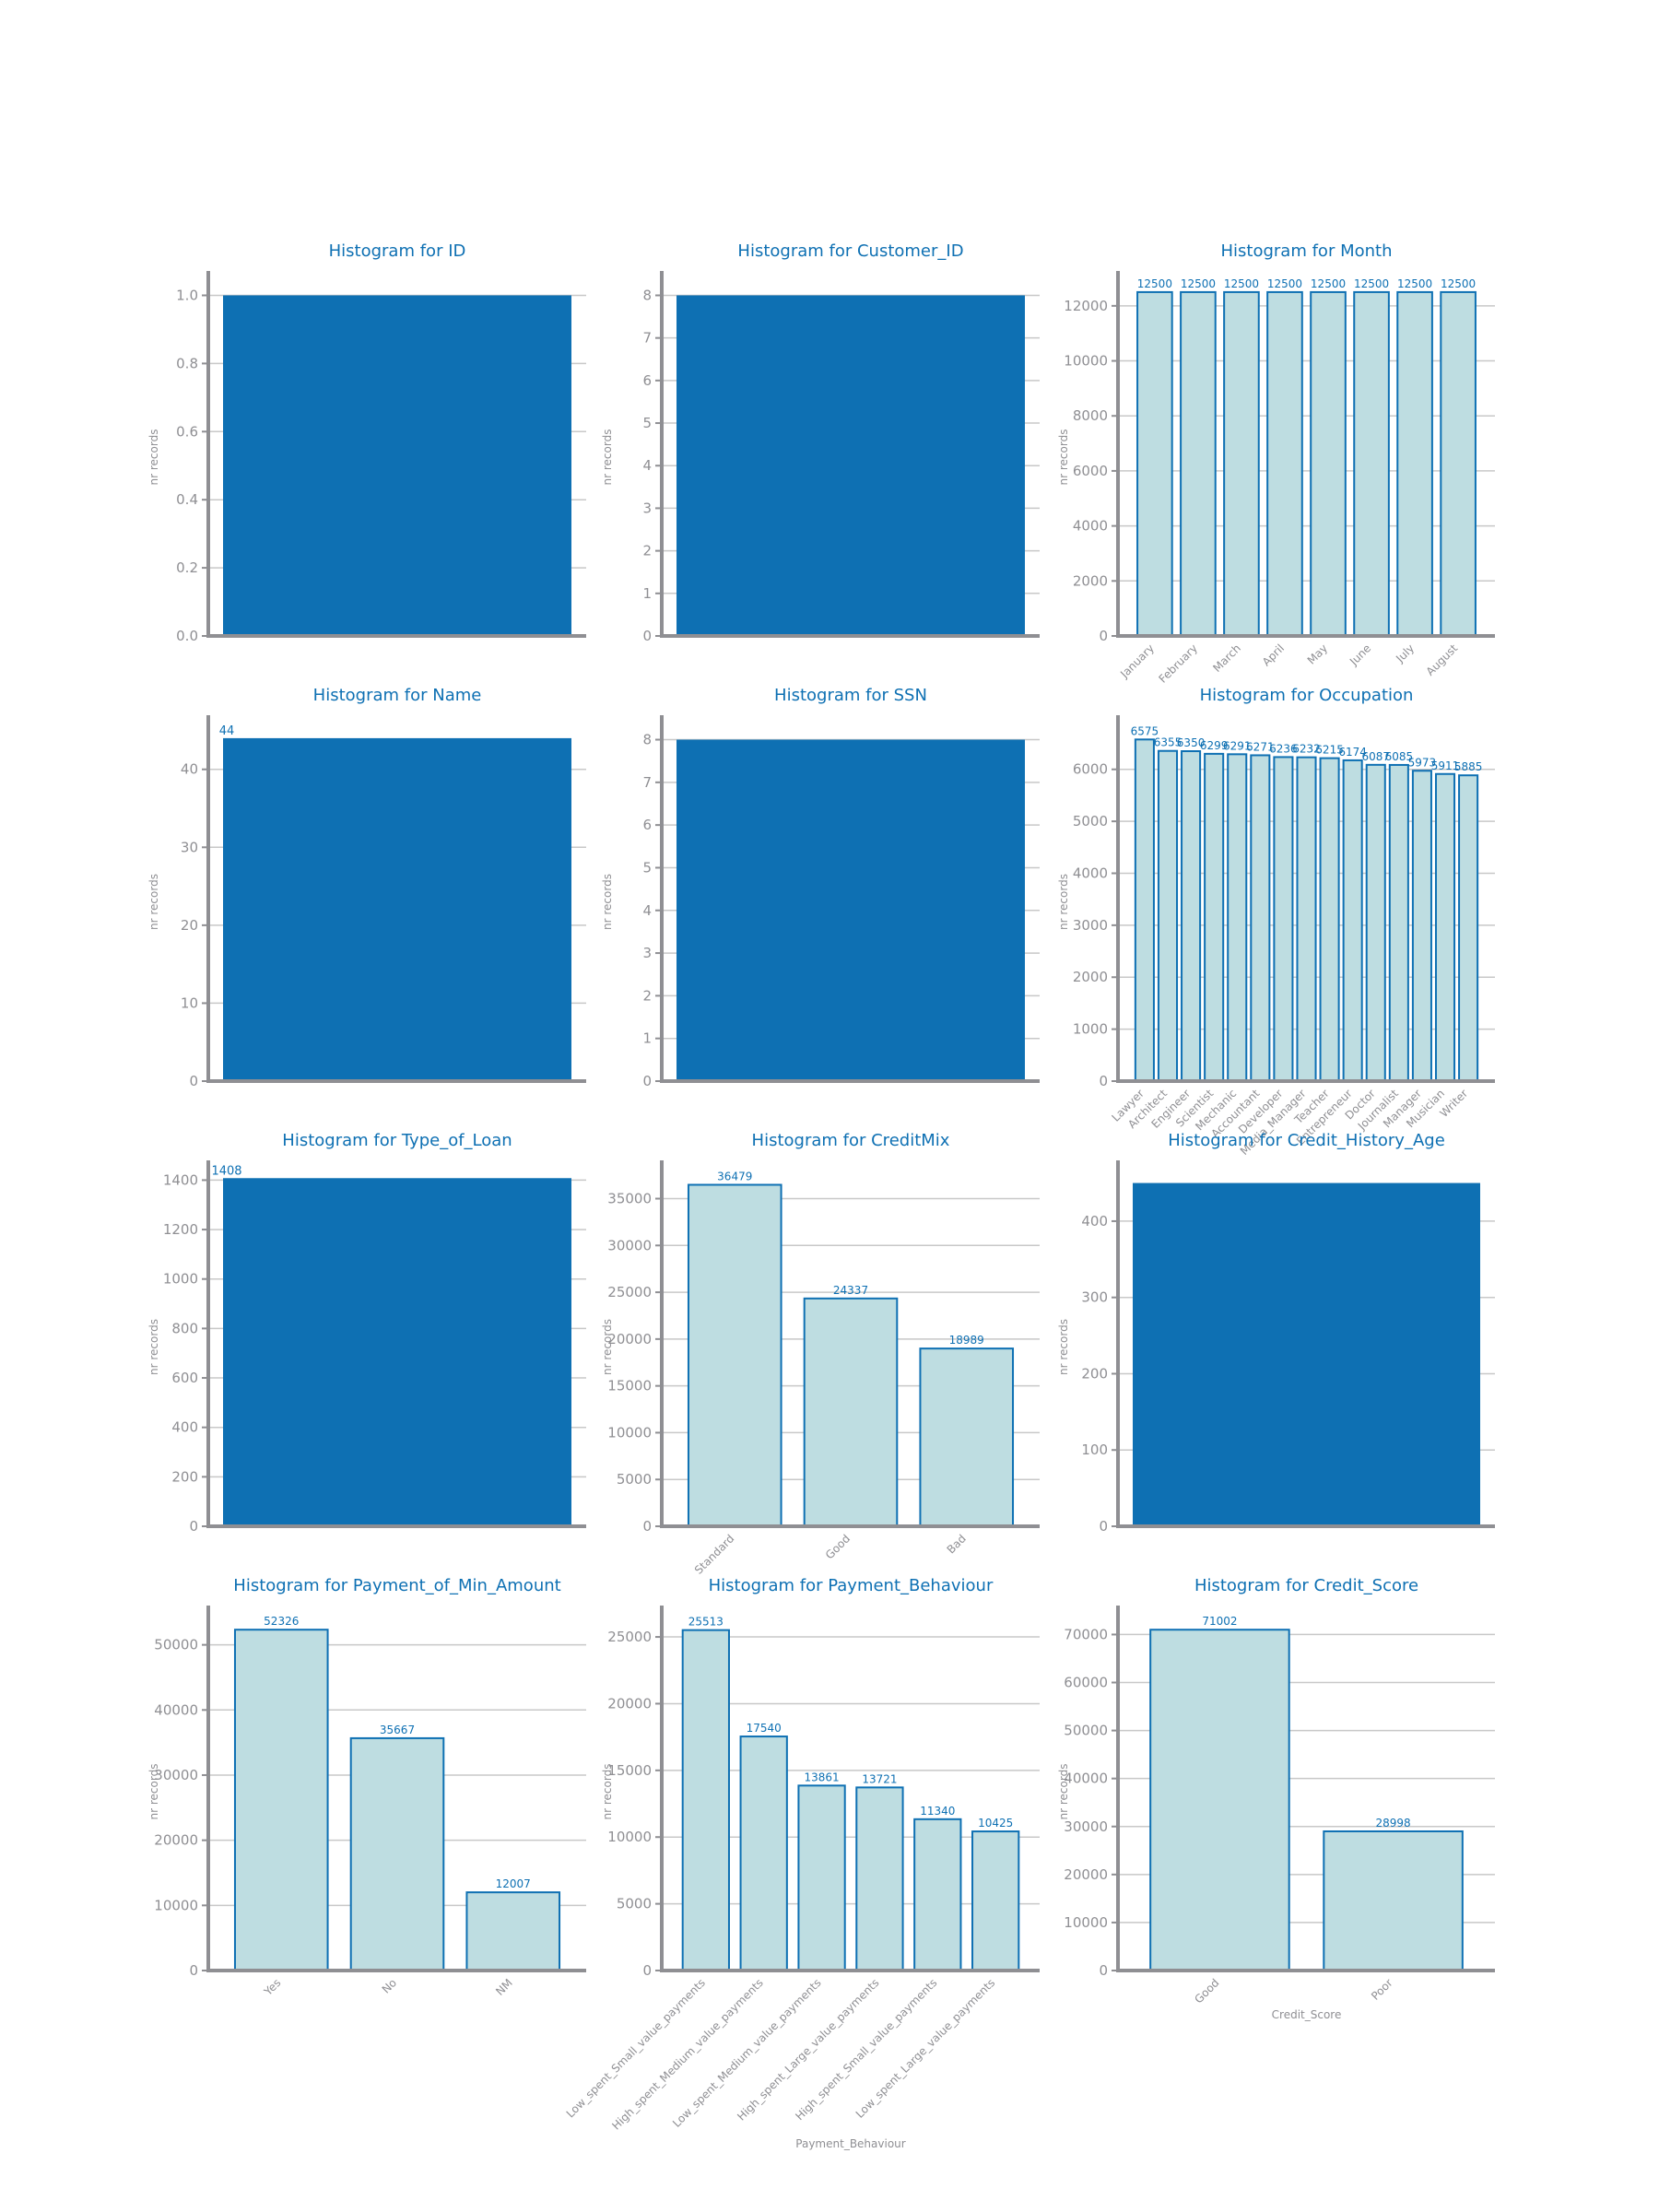 This screenshot has height=2212, width=1659. What do you see at coordinates (187, 499) in the screenshot?
I see `y-tick-label: 0.4` at bounding box center [187, 499].